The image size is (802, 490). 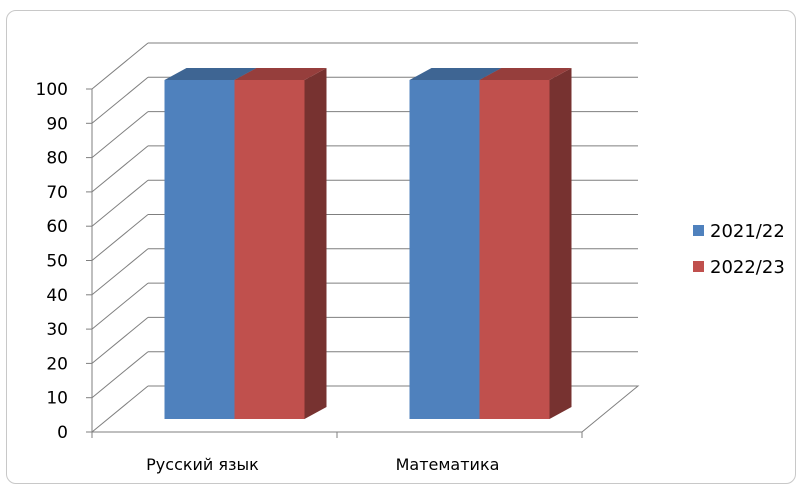 I want to click on legend-swatch-2021/22, so click(x=698, y=230).